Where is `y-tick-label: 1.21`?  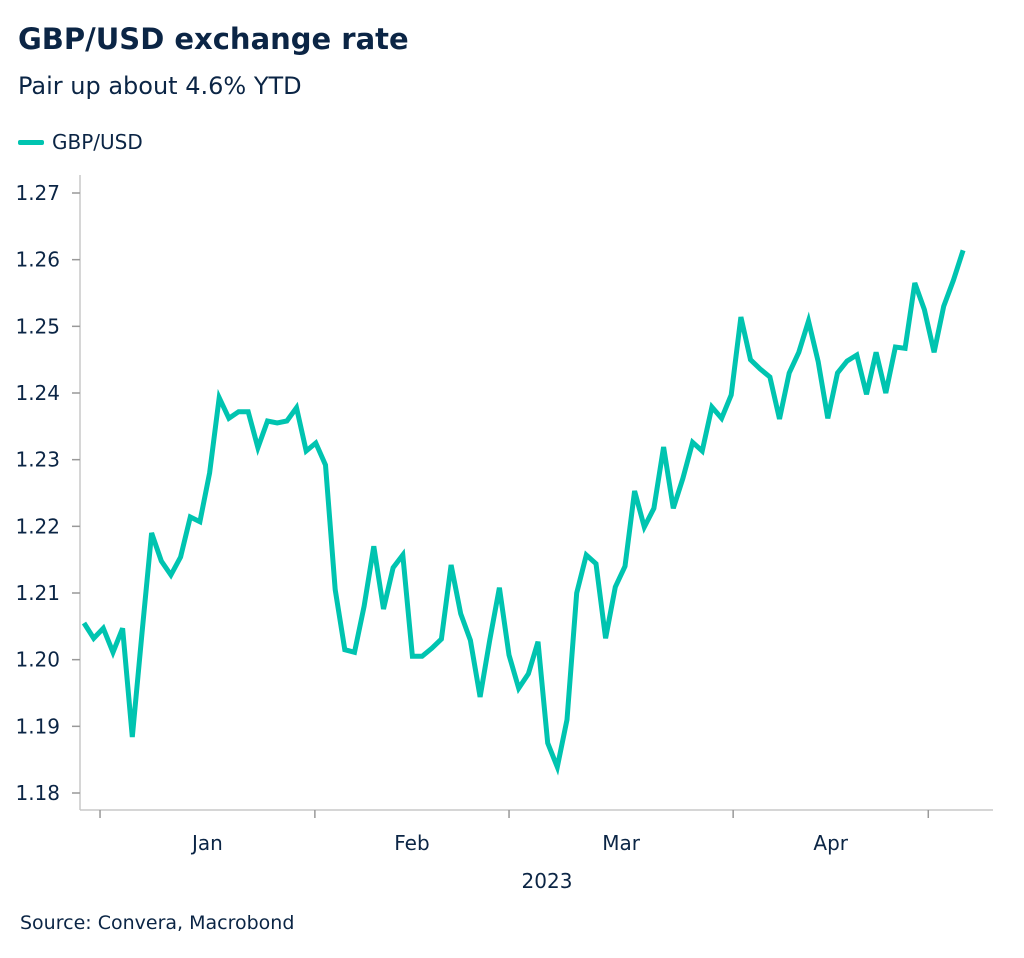 y-tick-label: 1.21 is located at coordinates (37, 593).